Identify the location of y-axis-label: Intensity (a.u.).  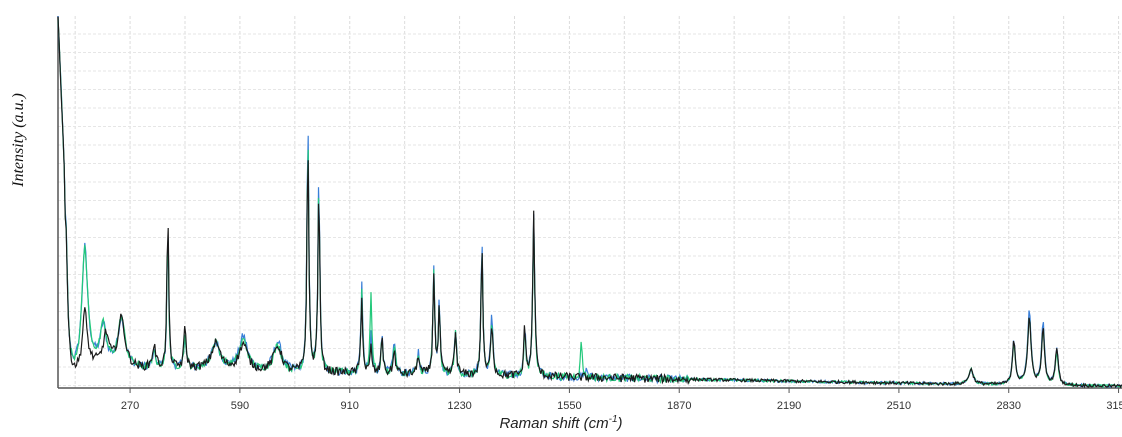
(19, 140).